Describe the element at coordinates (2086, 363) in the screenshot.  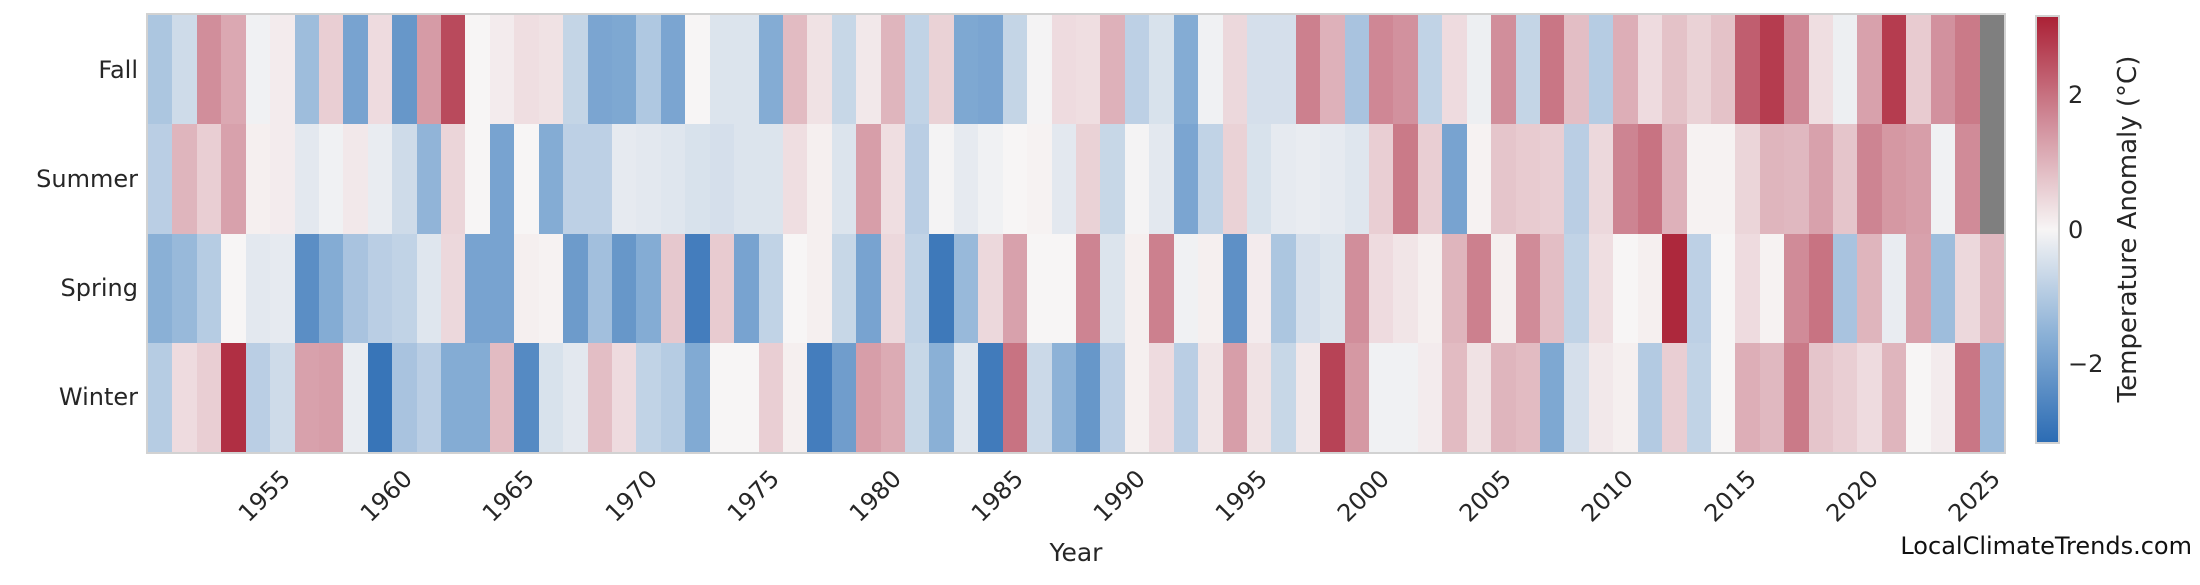
I see `colorbar-tick--2: −2` at that location.